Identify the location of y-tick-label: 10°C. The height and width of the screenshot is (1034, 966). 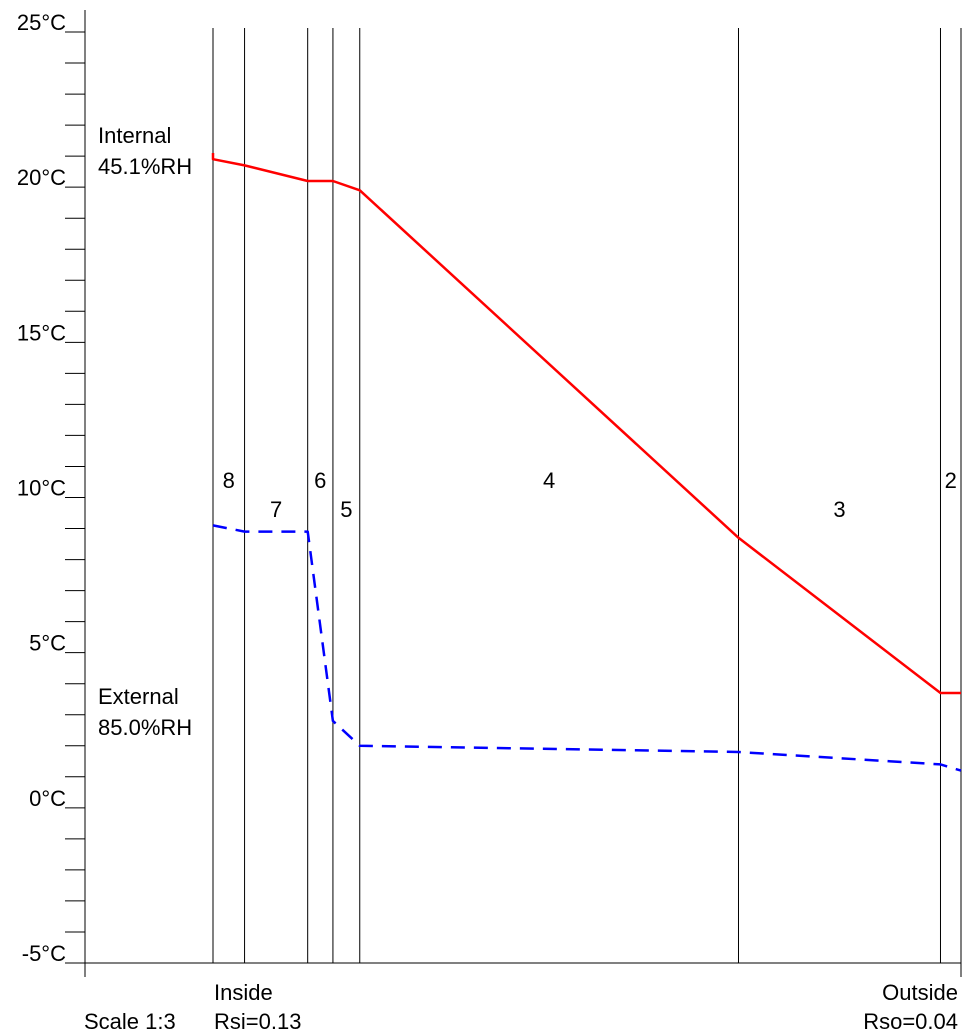
(41, 488).